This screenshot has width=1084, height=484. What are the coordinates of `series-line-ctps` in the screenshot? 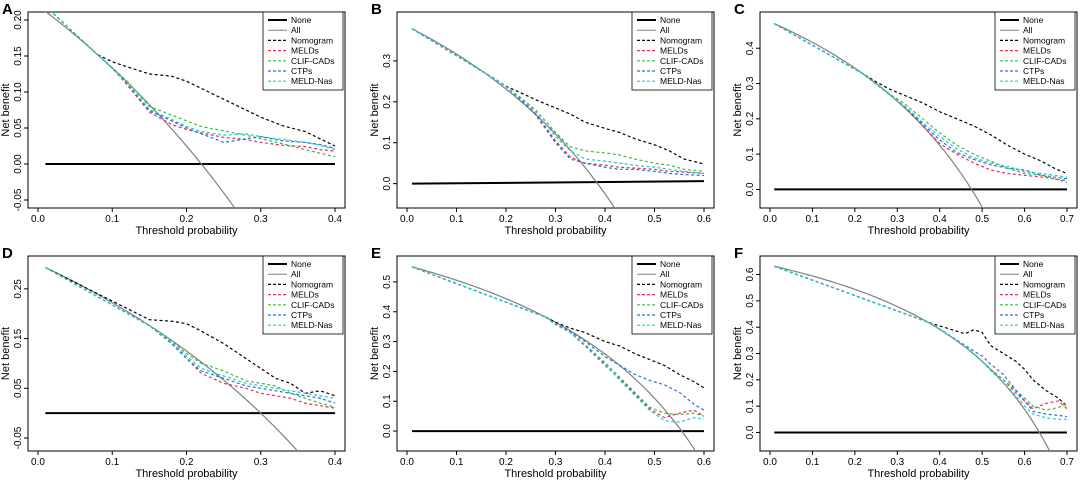 It's located at (193, 80).